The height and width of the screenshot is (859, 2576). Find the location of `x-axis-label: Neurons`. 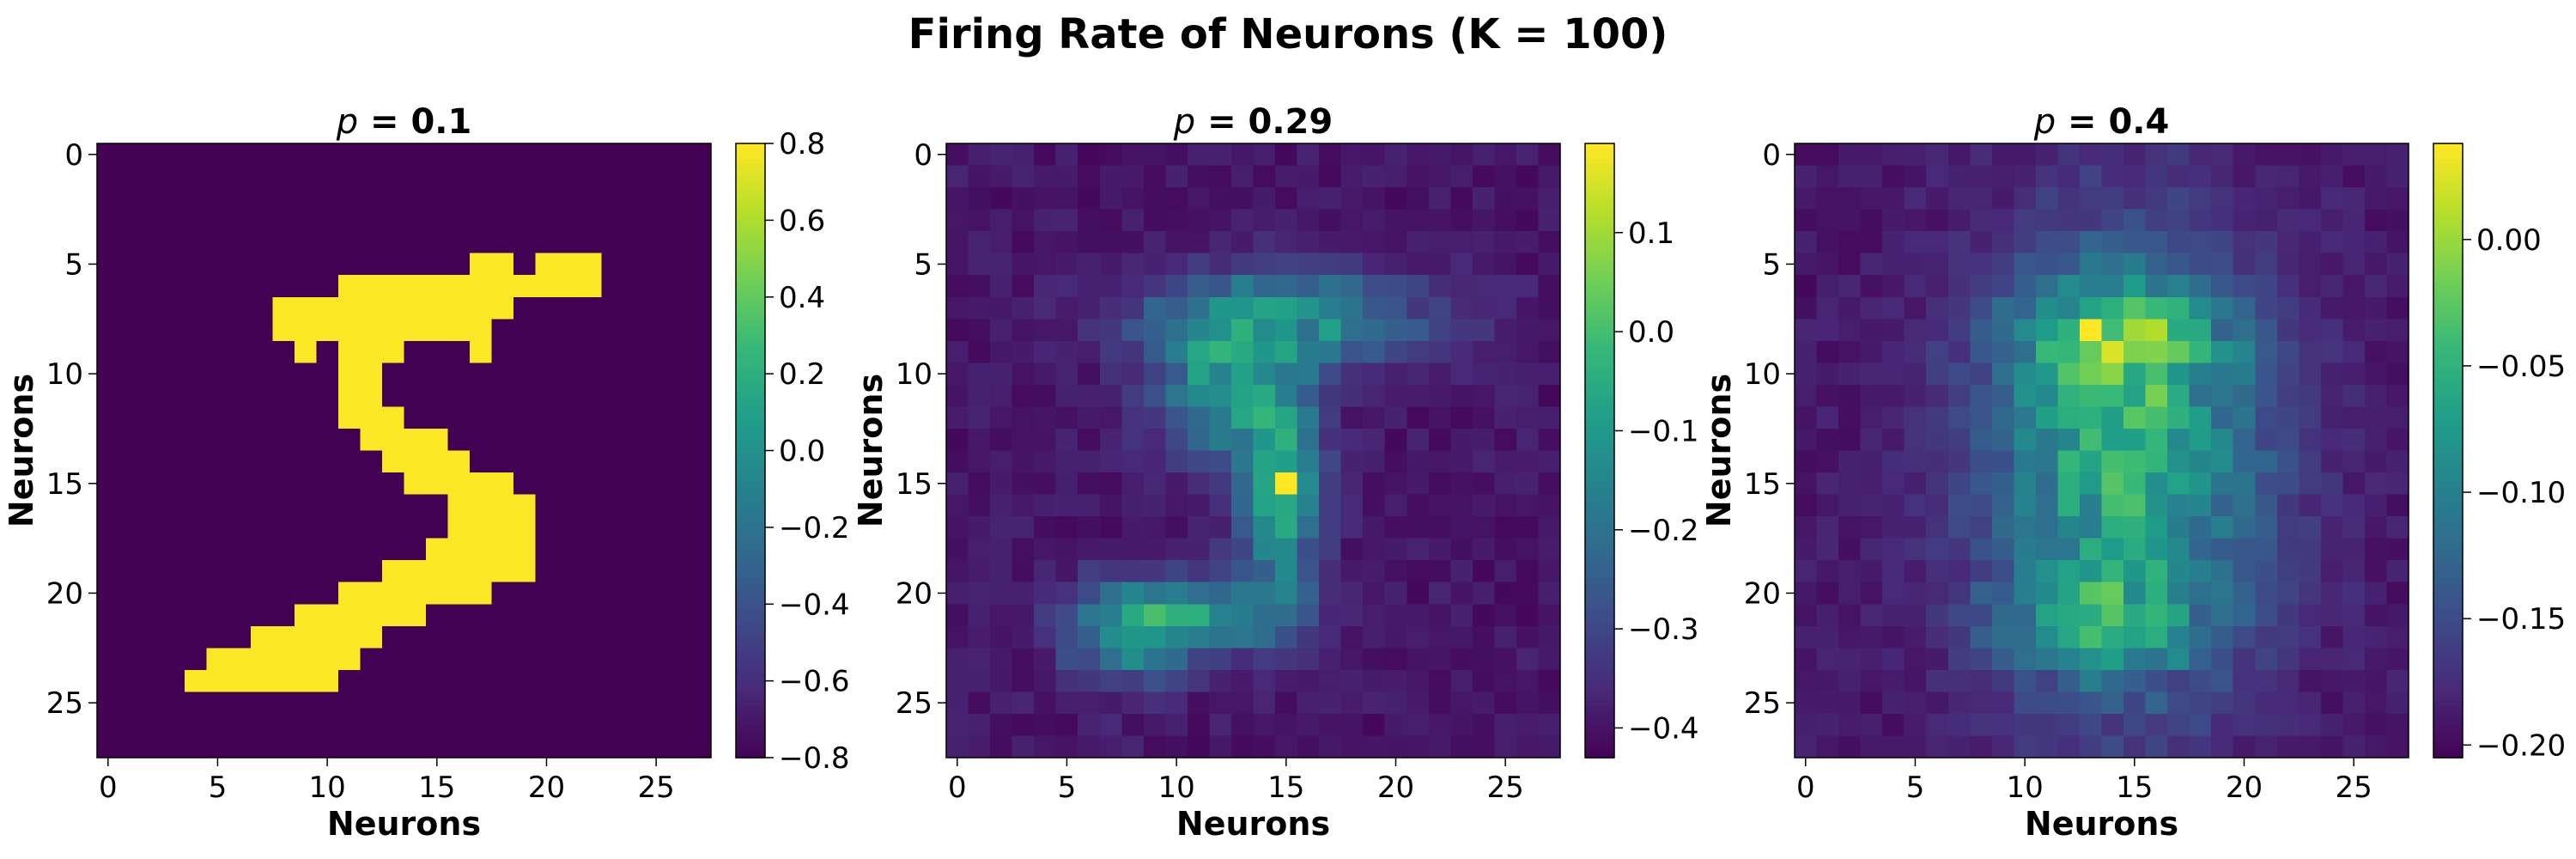

x-axis-label: Neurons is located at coordinates (404, 824).